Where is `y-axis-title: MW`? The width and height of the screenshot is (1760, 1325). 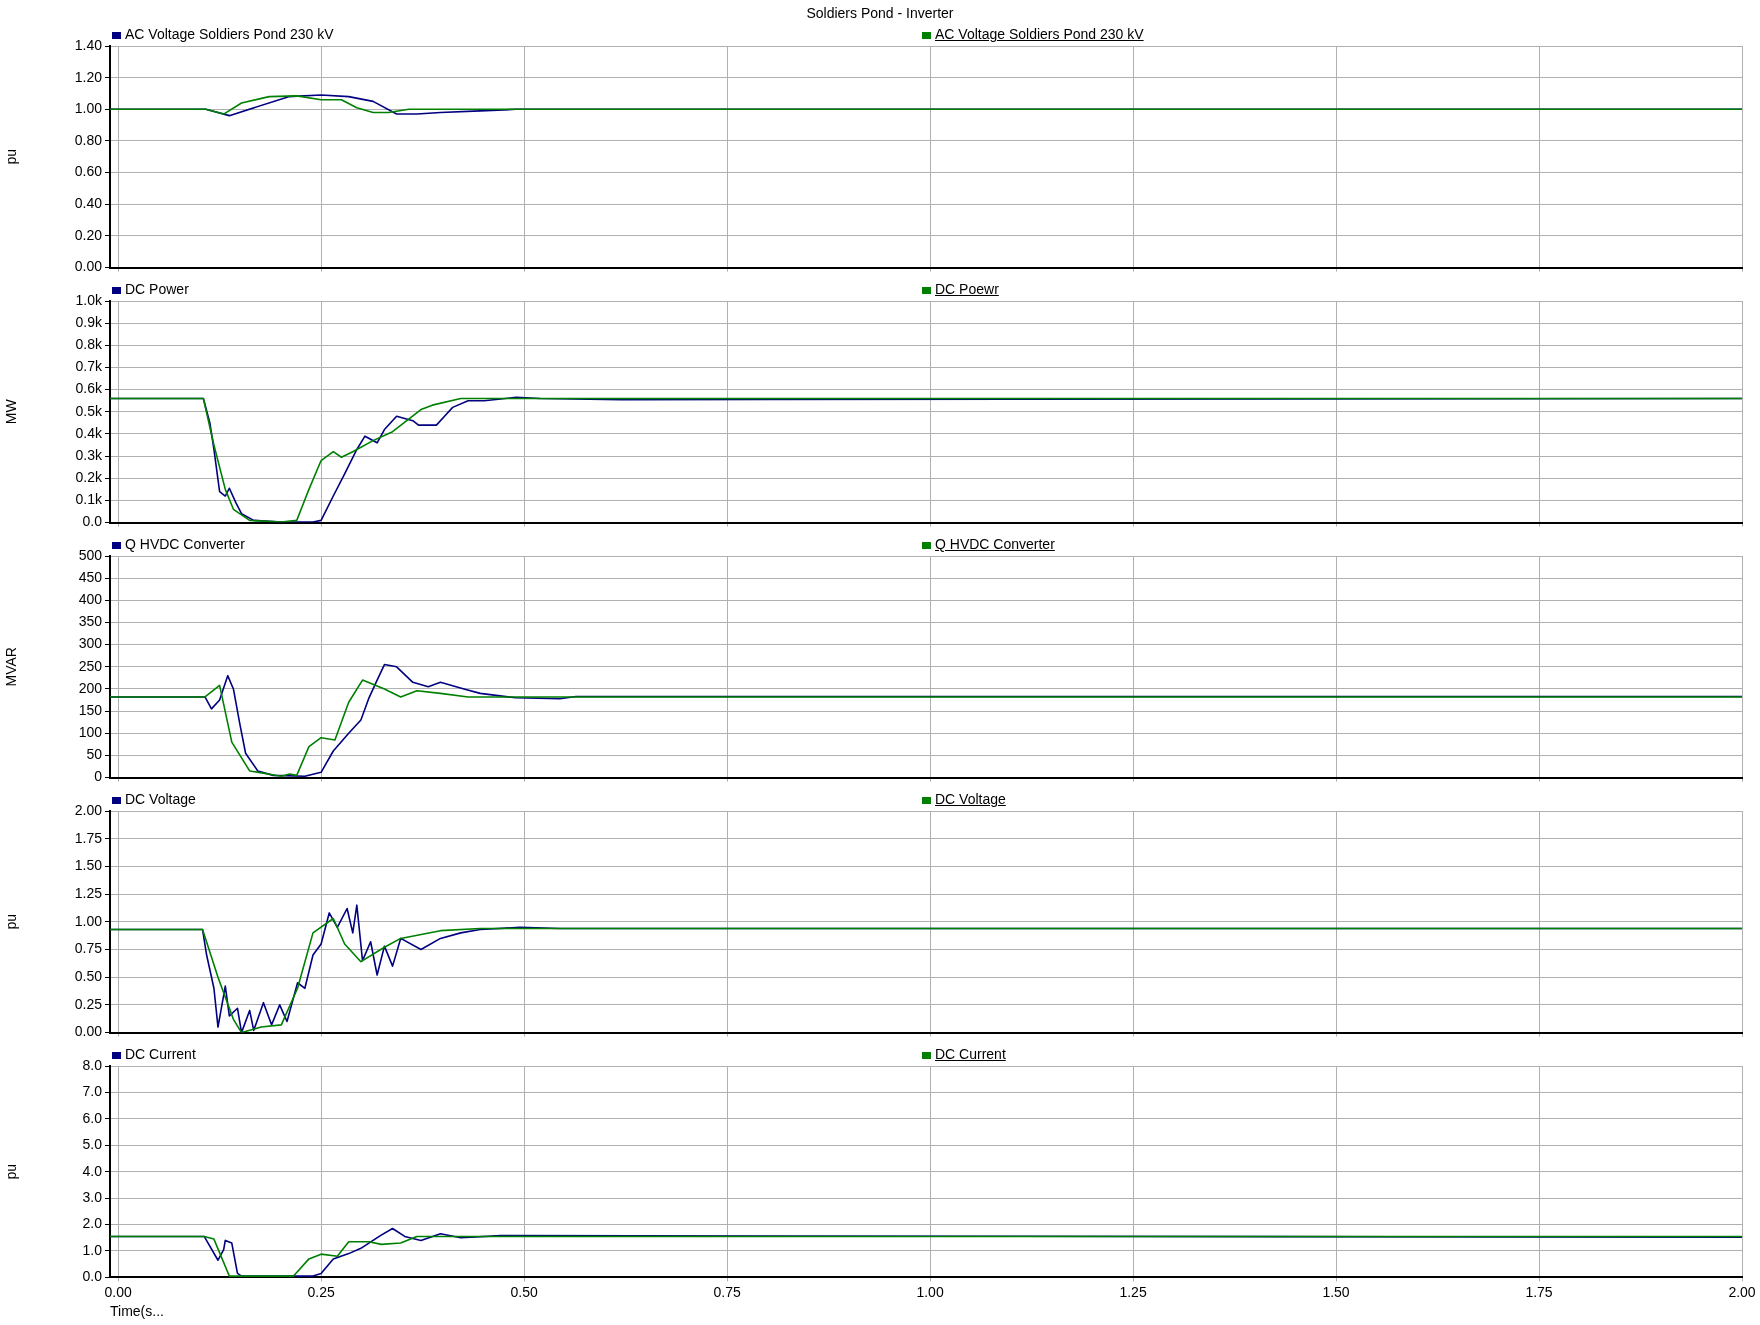
y-axis-title: MW is located at coordinates (11, 411).